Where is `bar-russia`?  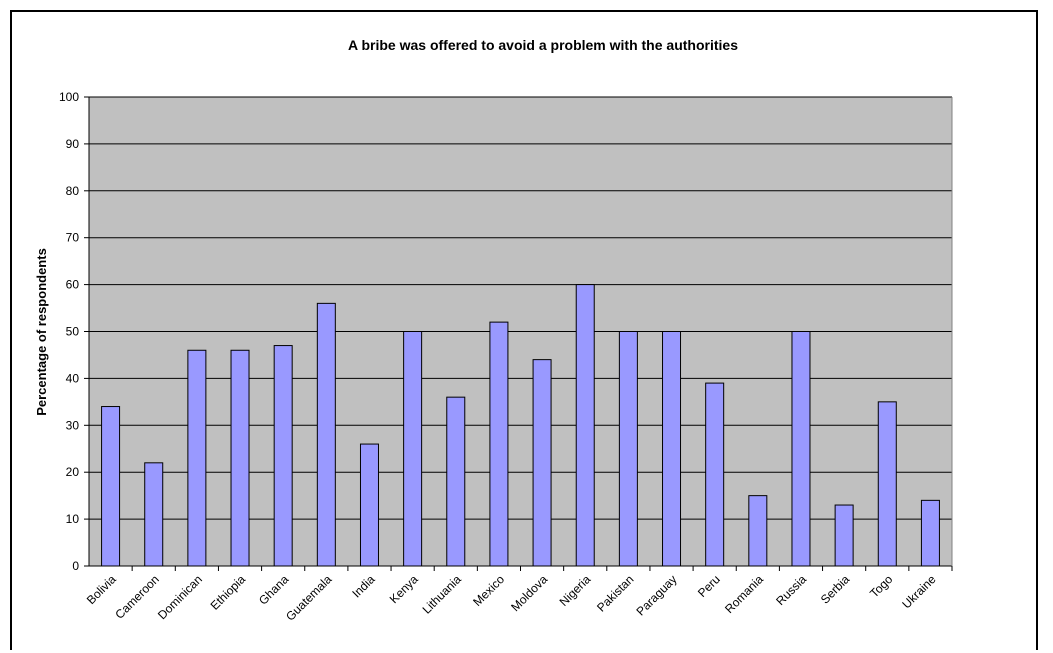 bar-russia is located at coordinates (801, 449).